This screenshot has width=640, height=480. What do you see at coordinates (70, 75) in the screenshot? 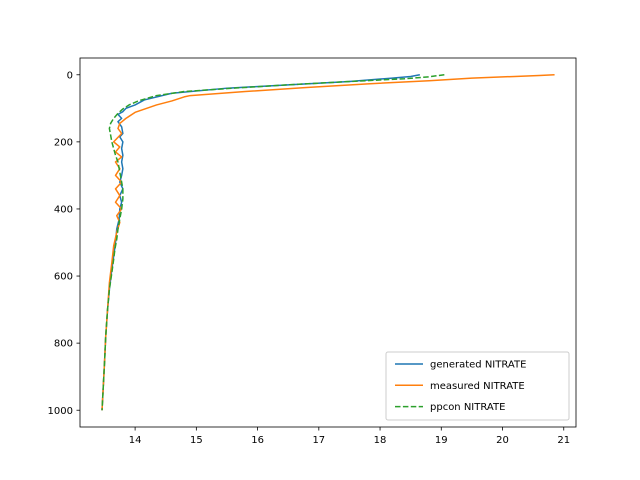
I see `y-tick-label: 0` at bounding box center [70, 75].